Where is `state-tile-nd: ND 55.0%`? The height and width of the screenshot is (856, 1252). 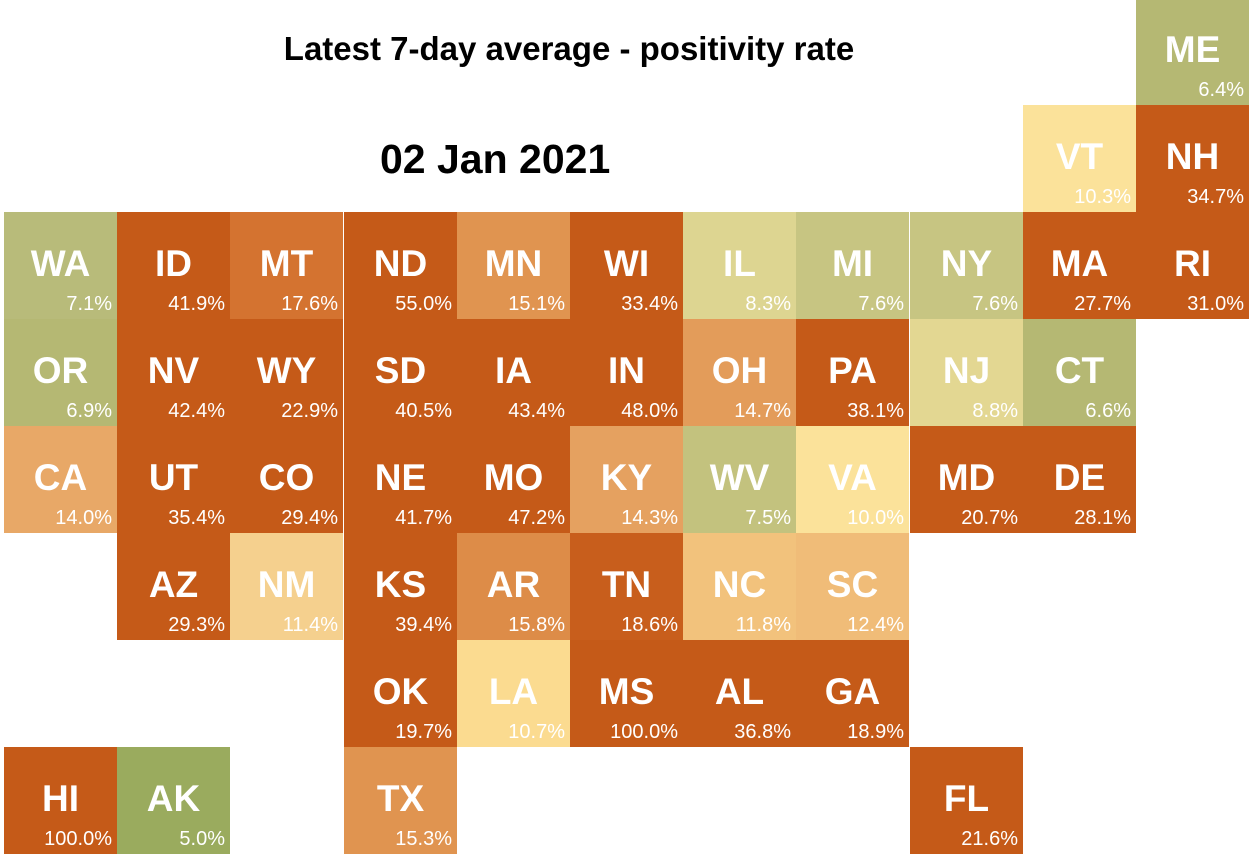
state-tile-nd: ND 55.0% is located at coordinates (400, 265).